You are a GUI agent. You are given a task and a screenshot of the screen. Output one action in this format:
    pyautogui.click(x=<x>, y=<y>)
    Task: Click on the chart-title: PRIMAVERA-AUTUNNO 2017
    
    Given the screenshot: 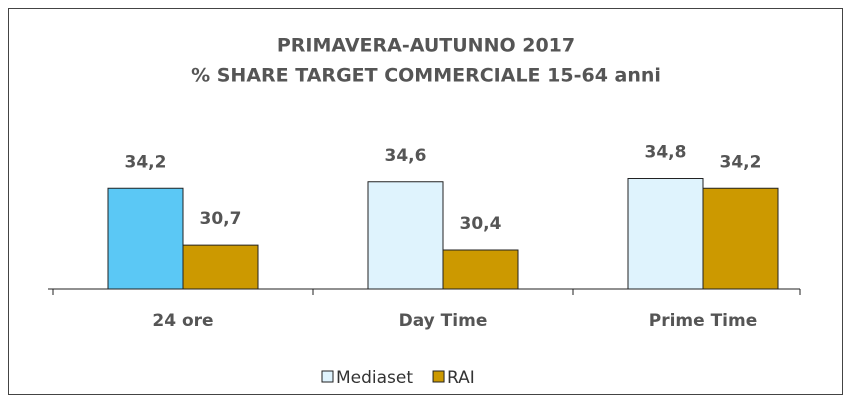 What is the action you would take?
    pyautogui.click(x=426, y=46)
    